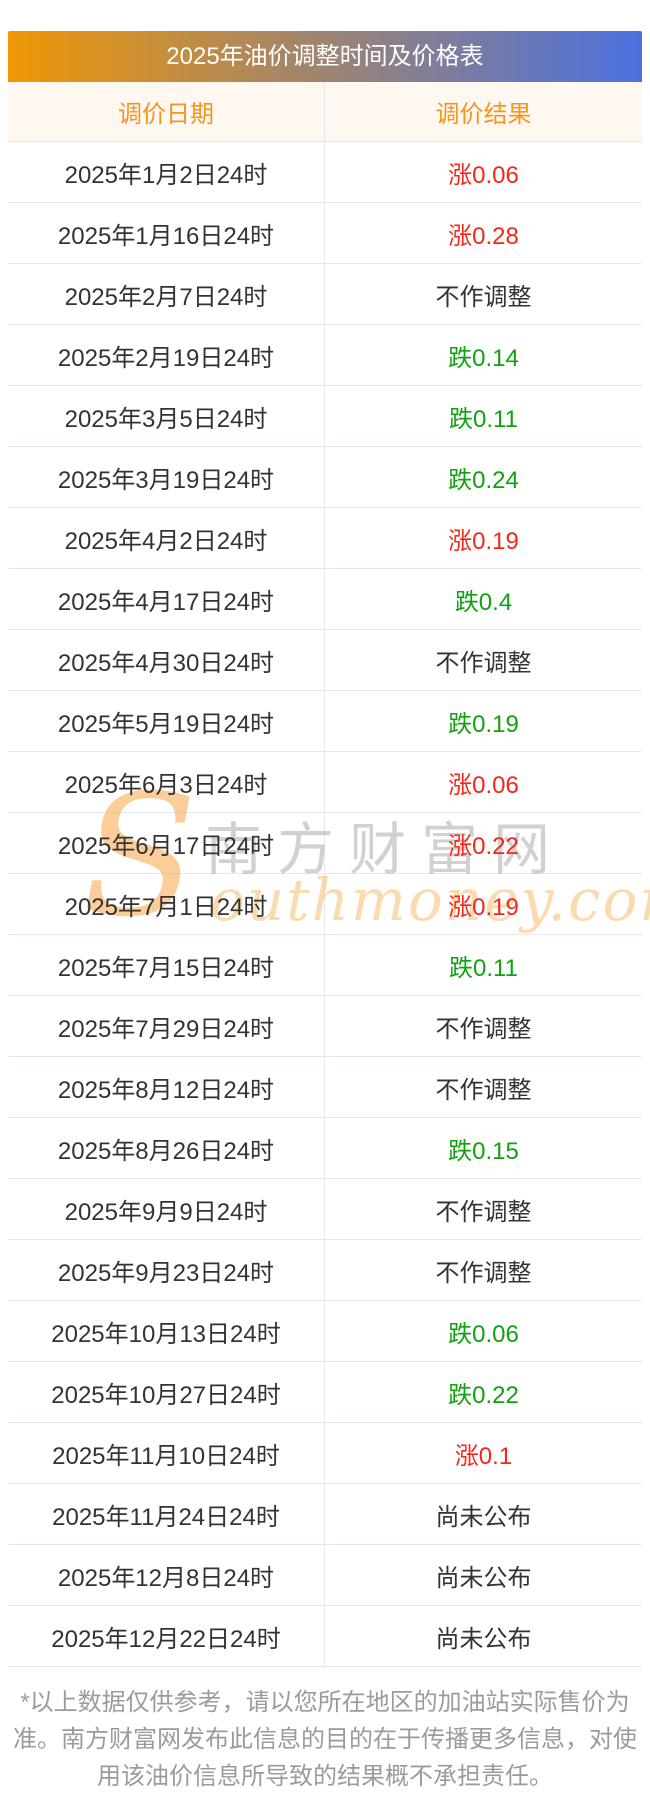  I want to click on table-row: 2025年7月15日24时 跌0.11, so click(325, 965).